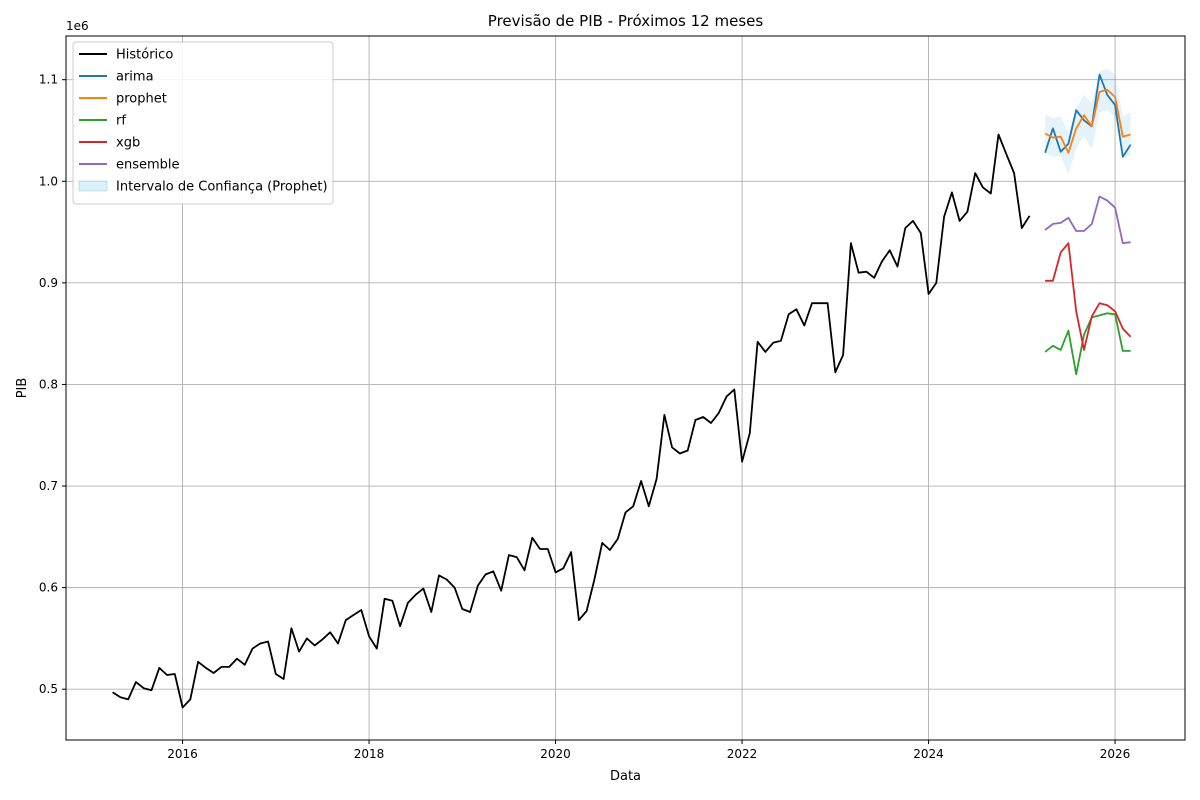 This screenshot has height=800, width=1200. What do you see at coordinates (626, 21) in the screenshot?
I see `chart-title: Previsão de PIB - Próximos 12 meses` at bounding box center [626, 21].